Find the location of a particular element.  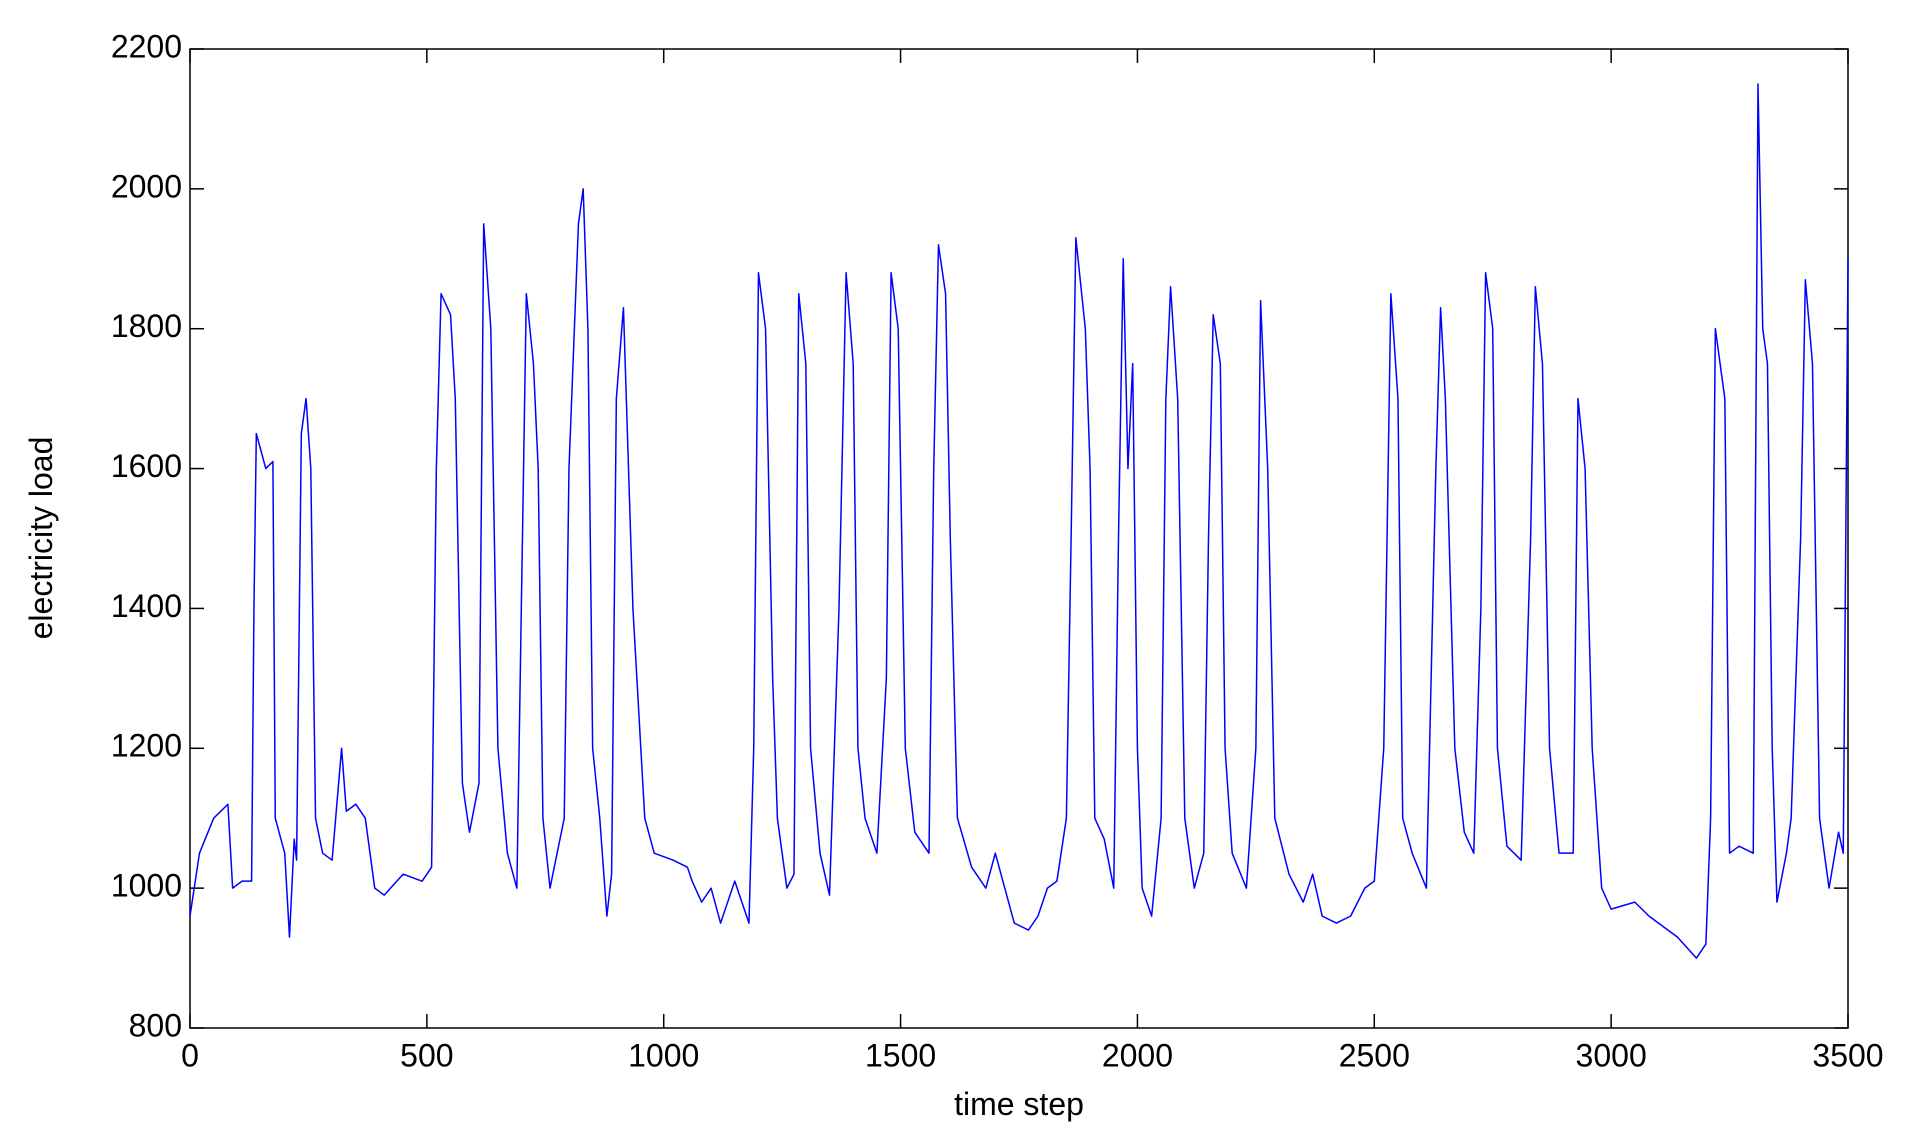

y-tick-label: 1600 is located at coordinates (146, 466).